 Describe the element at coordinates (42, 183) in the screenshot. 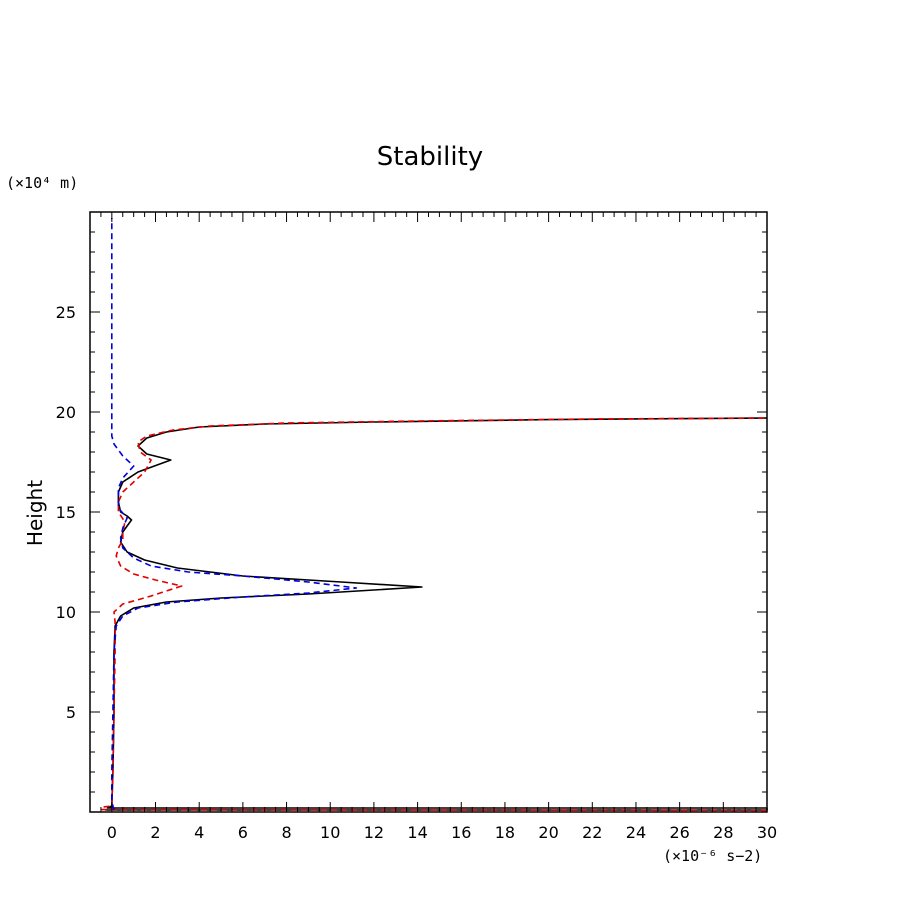

I see `y-axis-unit: (×10⁴ m)` at that location.